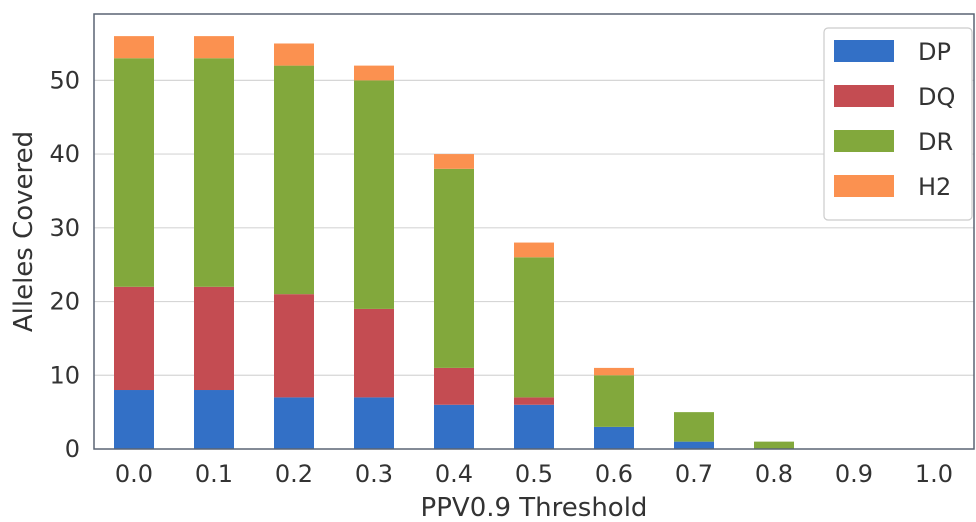 This screenshot has height=522, width=976. Describe the element at coordinates (72, 449) in the screenshot. I see `y-tick-label: 0` at that location.